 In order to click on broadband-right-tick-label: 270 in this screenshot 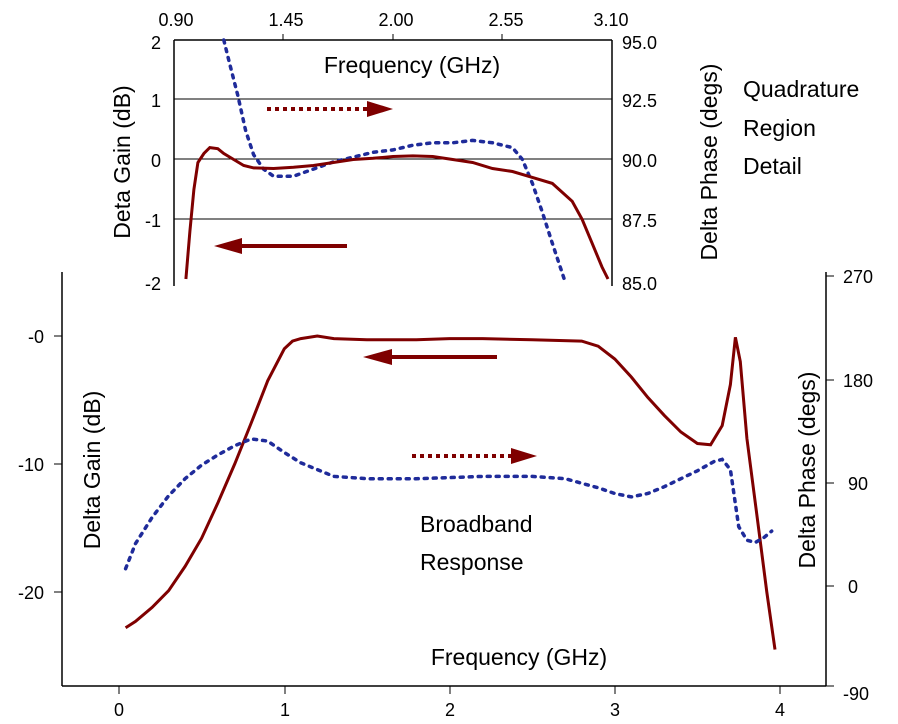, I will do `click(858, 277)`.